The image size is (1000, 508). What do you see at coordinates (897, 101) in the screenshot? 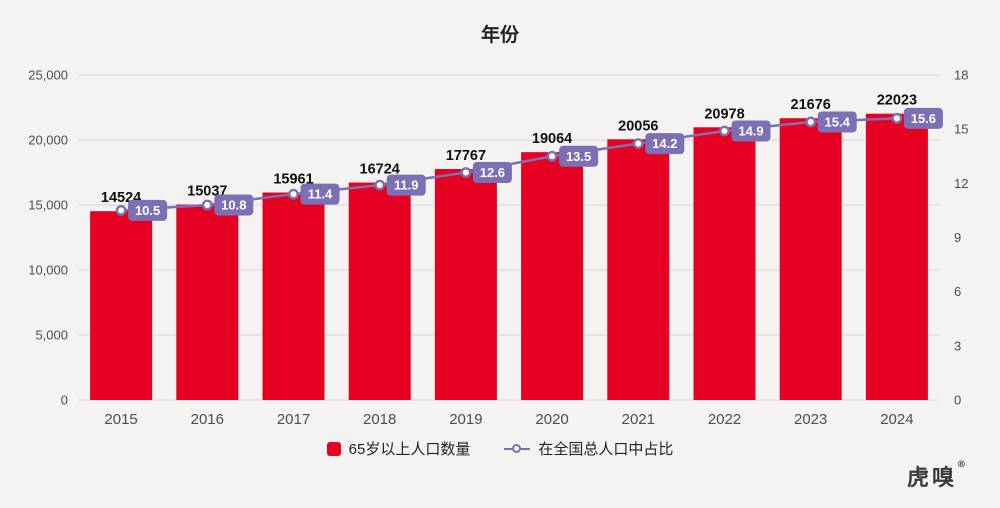
I see `svg-text: 22023` at bounding box center [897, 101].